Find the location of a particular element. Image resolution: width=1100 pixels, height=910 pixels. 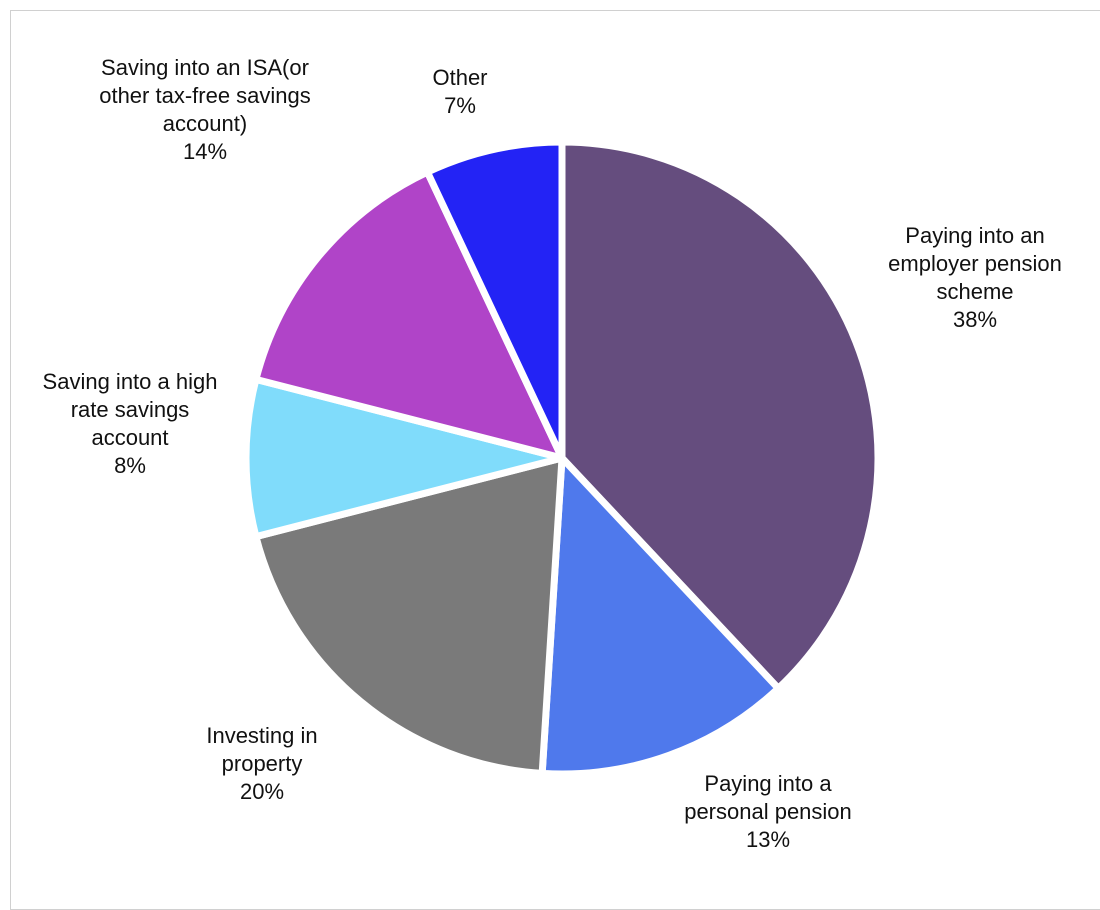

slice-name: Saving into a high rate savings account is located at coordinates (130, 409).